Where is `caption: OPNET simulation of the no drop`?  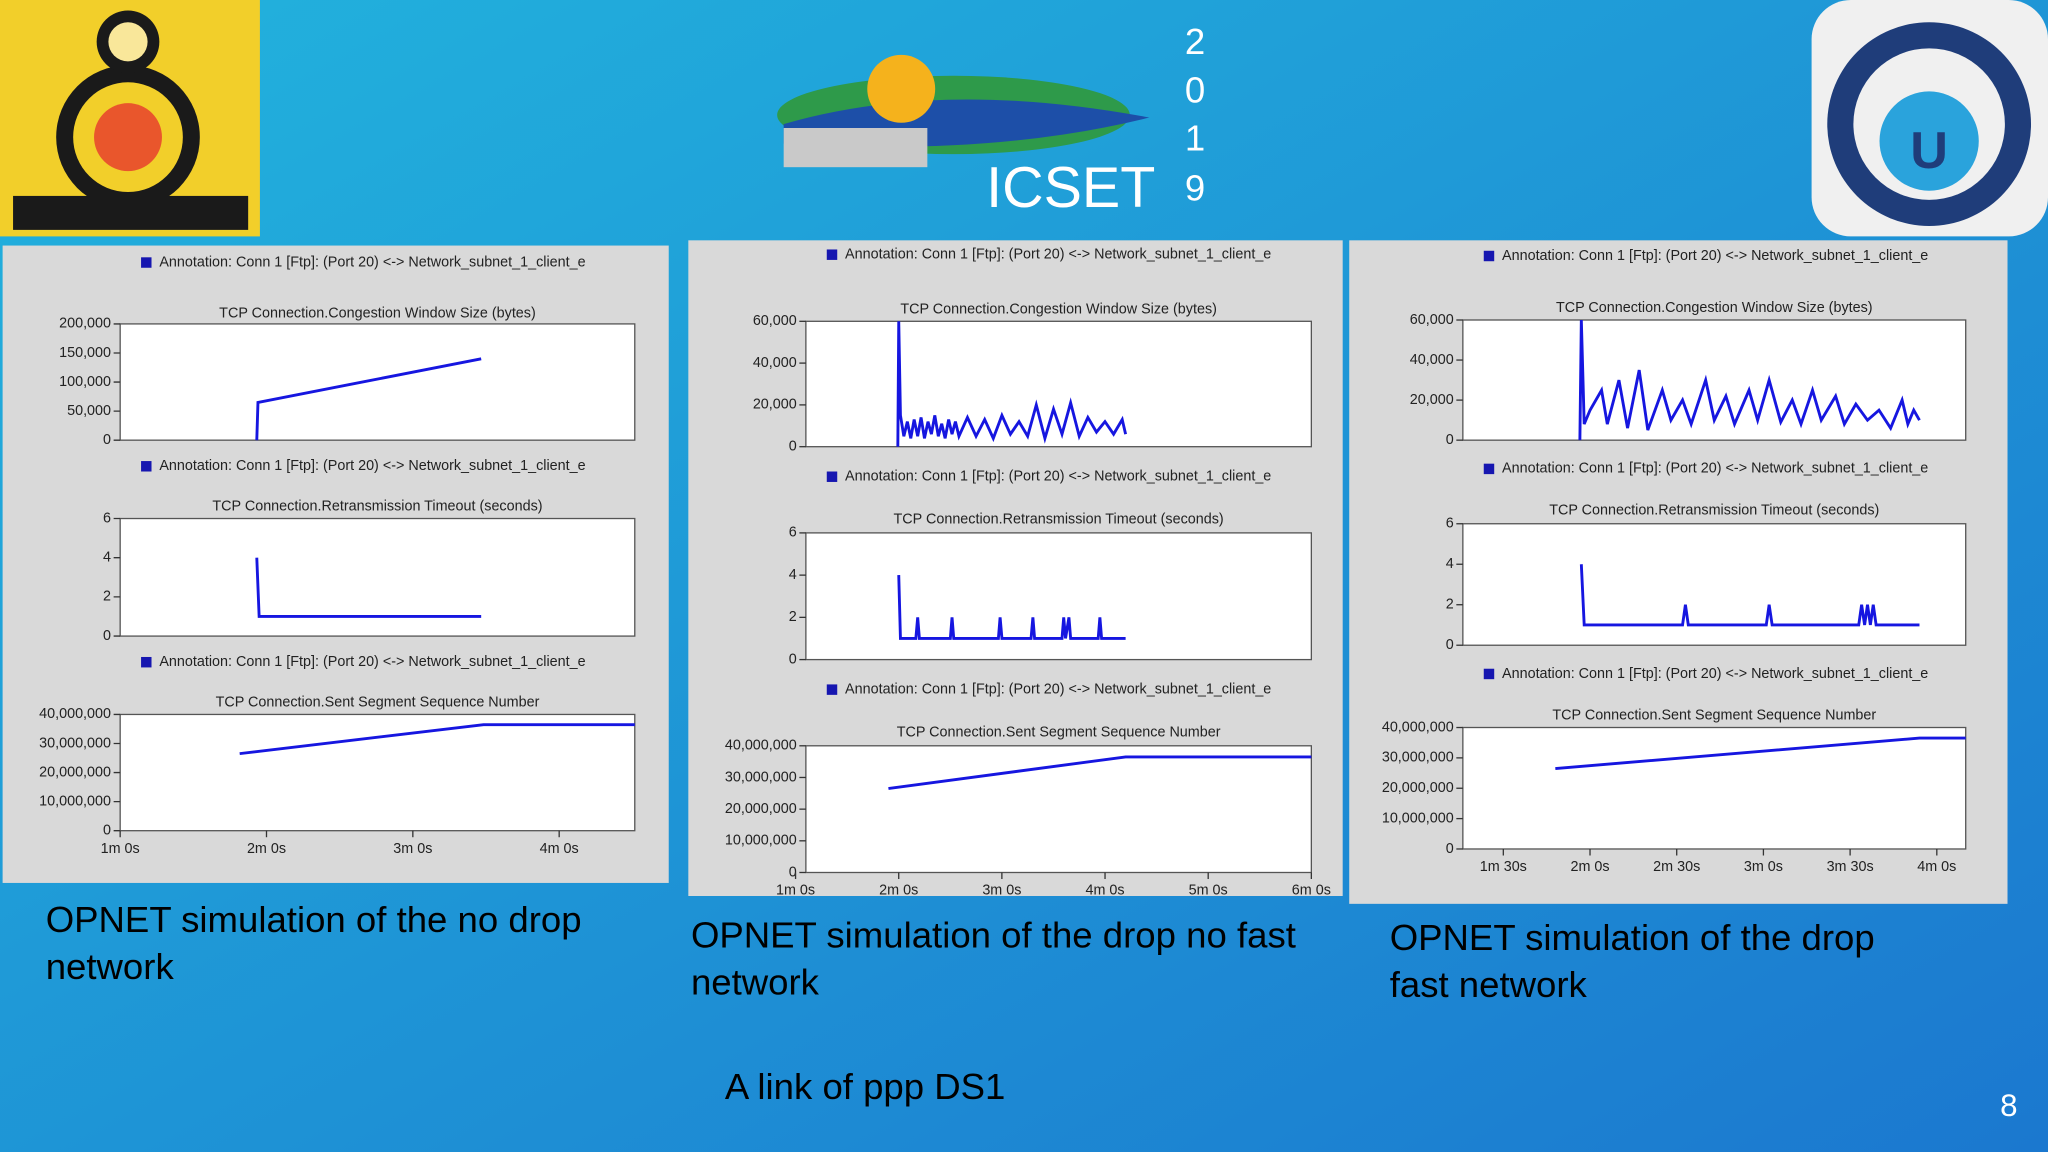 caption: OPNET simulation of the no drop is located at coordinates (314, 919).